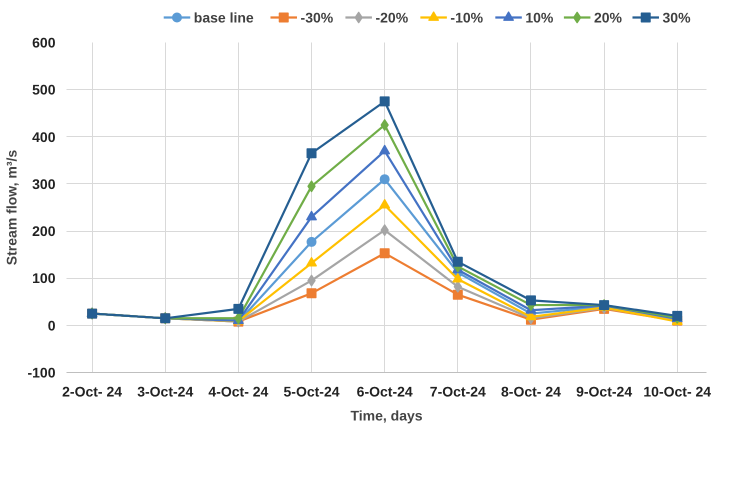  I want to click on legend-label: 30%, so click(677, 18).